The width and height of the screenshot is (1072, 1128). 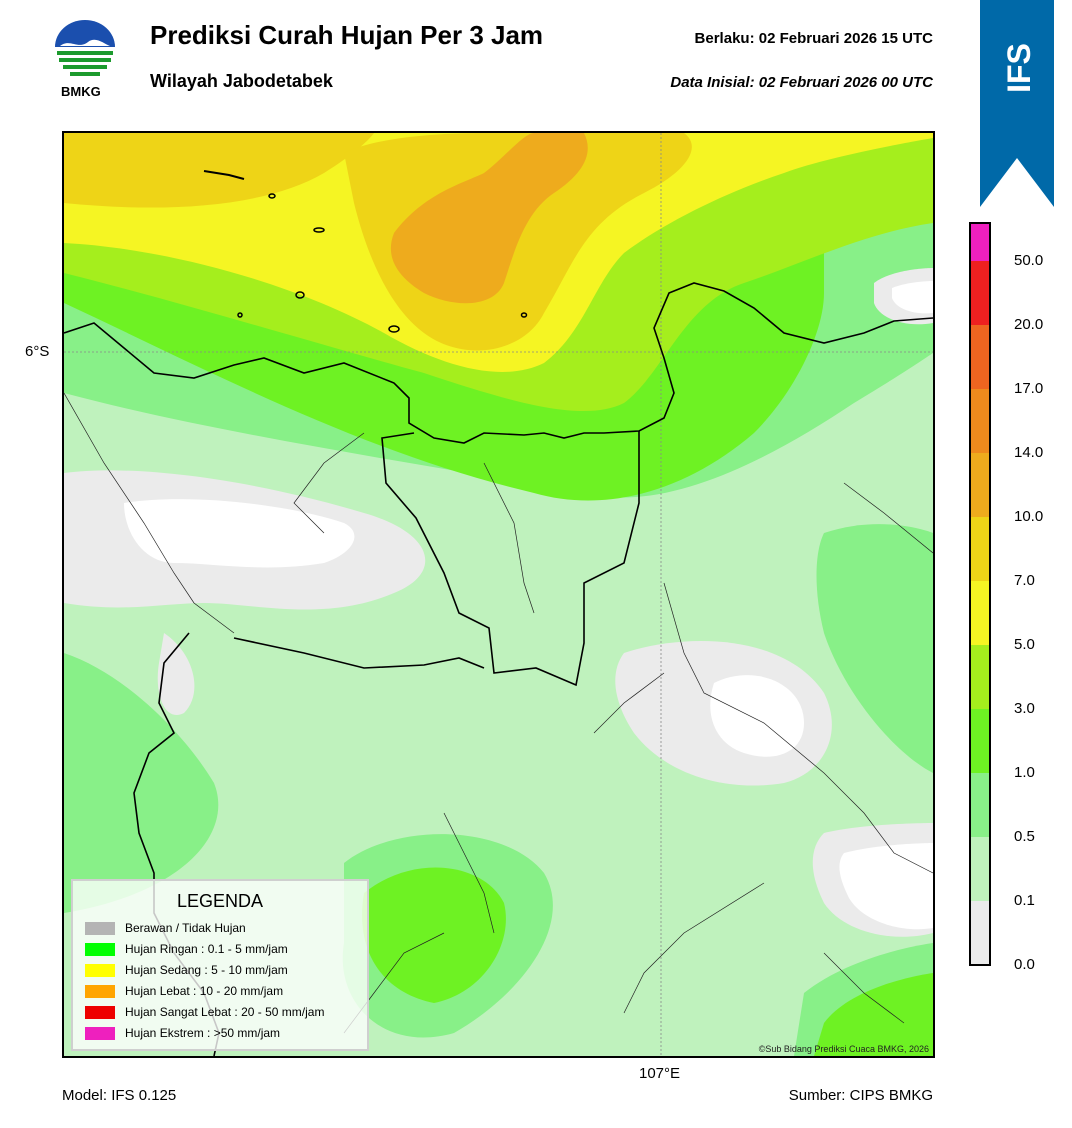 What do you see at coordinates (1024, 644) in the screenshot?
I see `colorbar-tick-label: 5.0` at bounding box center [1024, 644].